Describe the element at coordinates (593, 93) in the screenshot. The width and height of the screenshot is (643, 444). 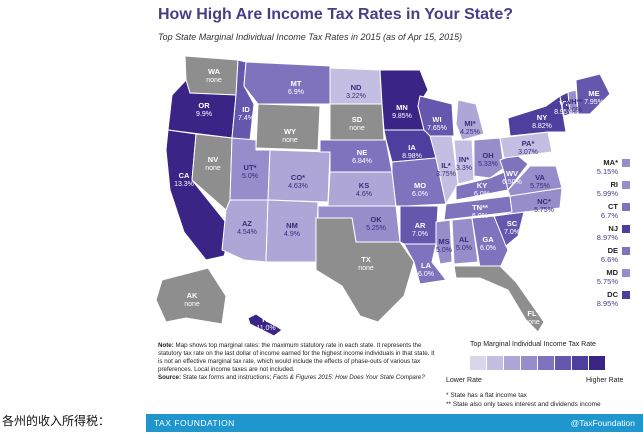
I see `state-abbr-me: ME` at that location.